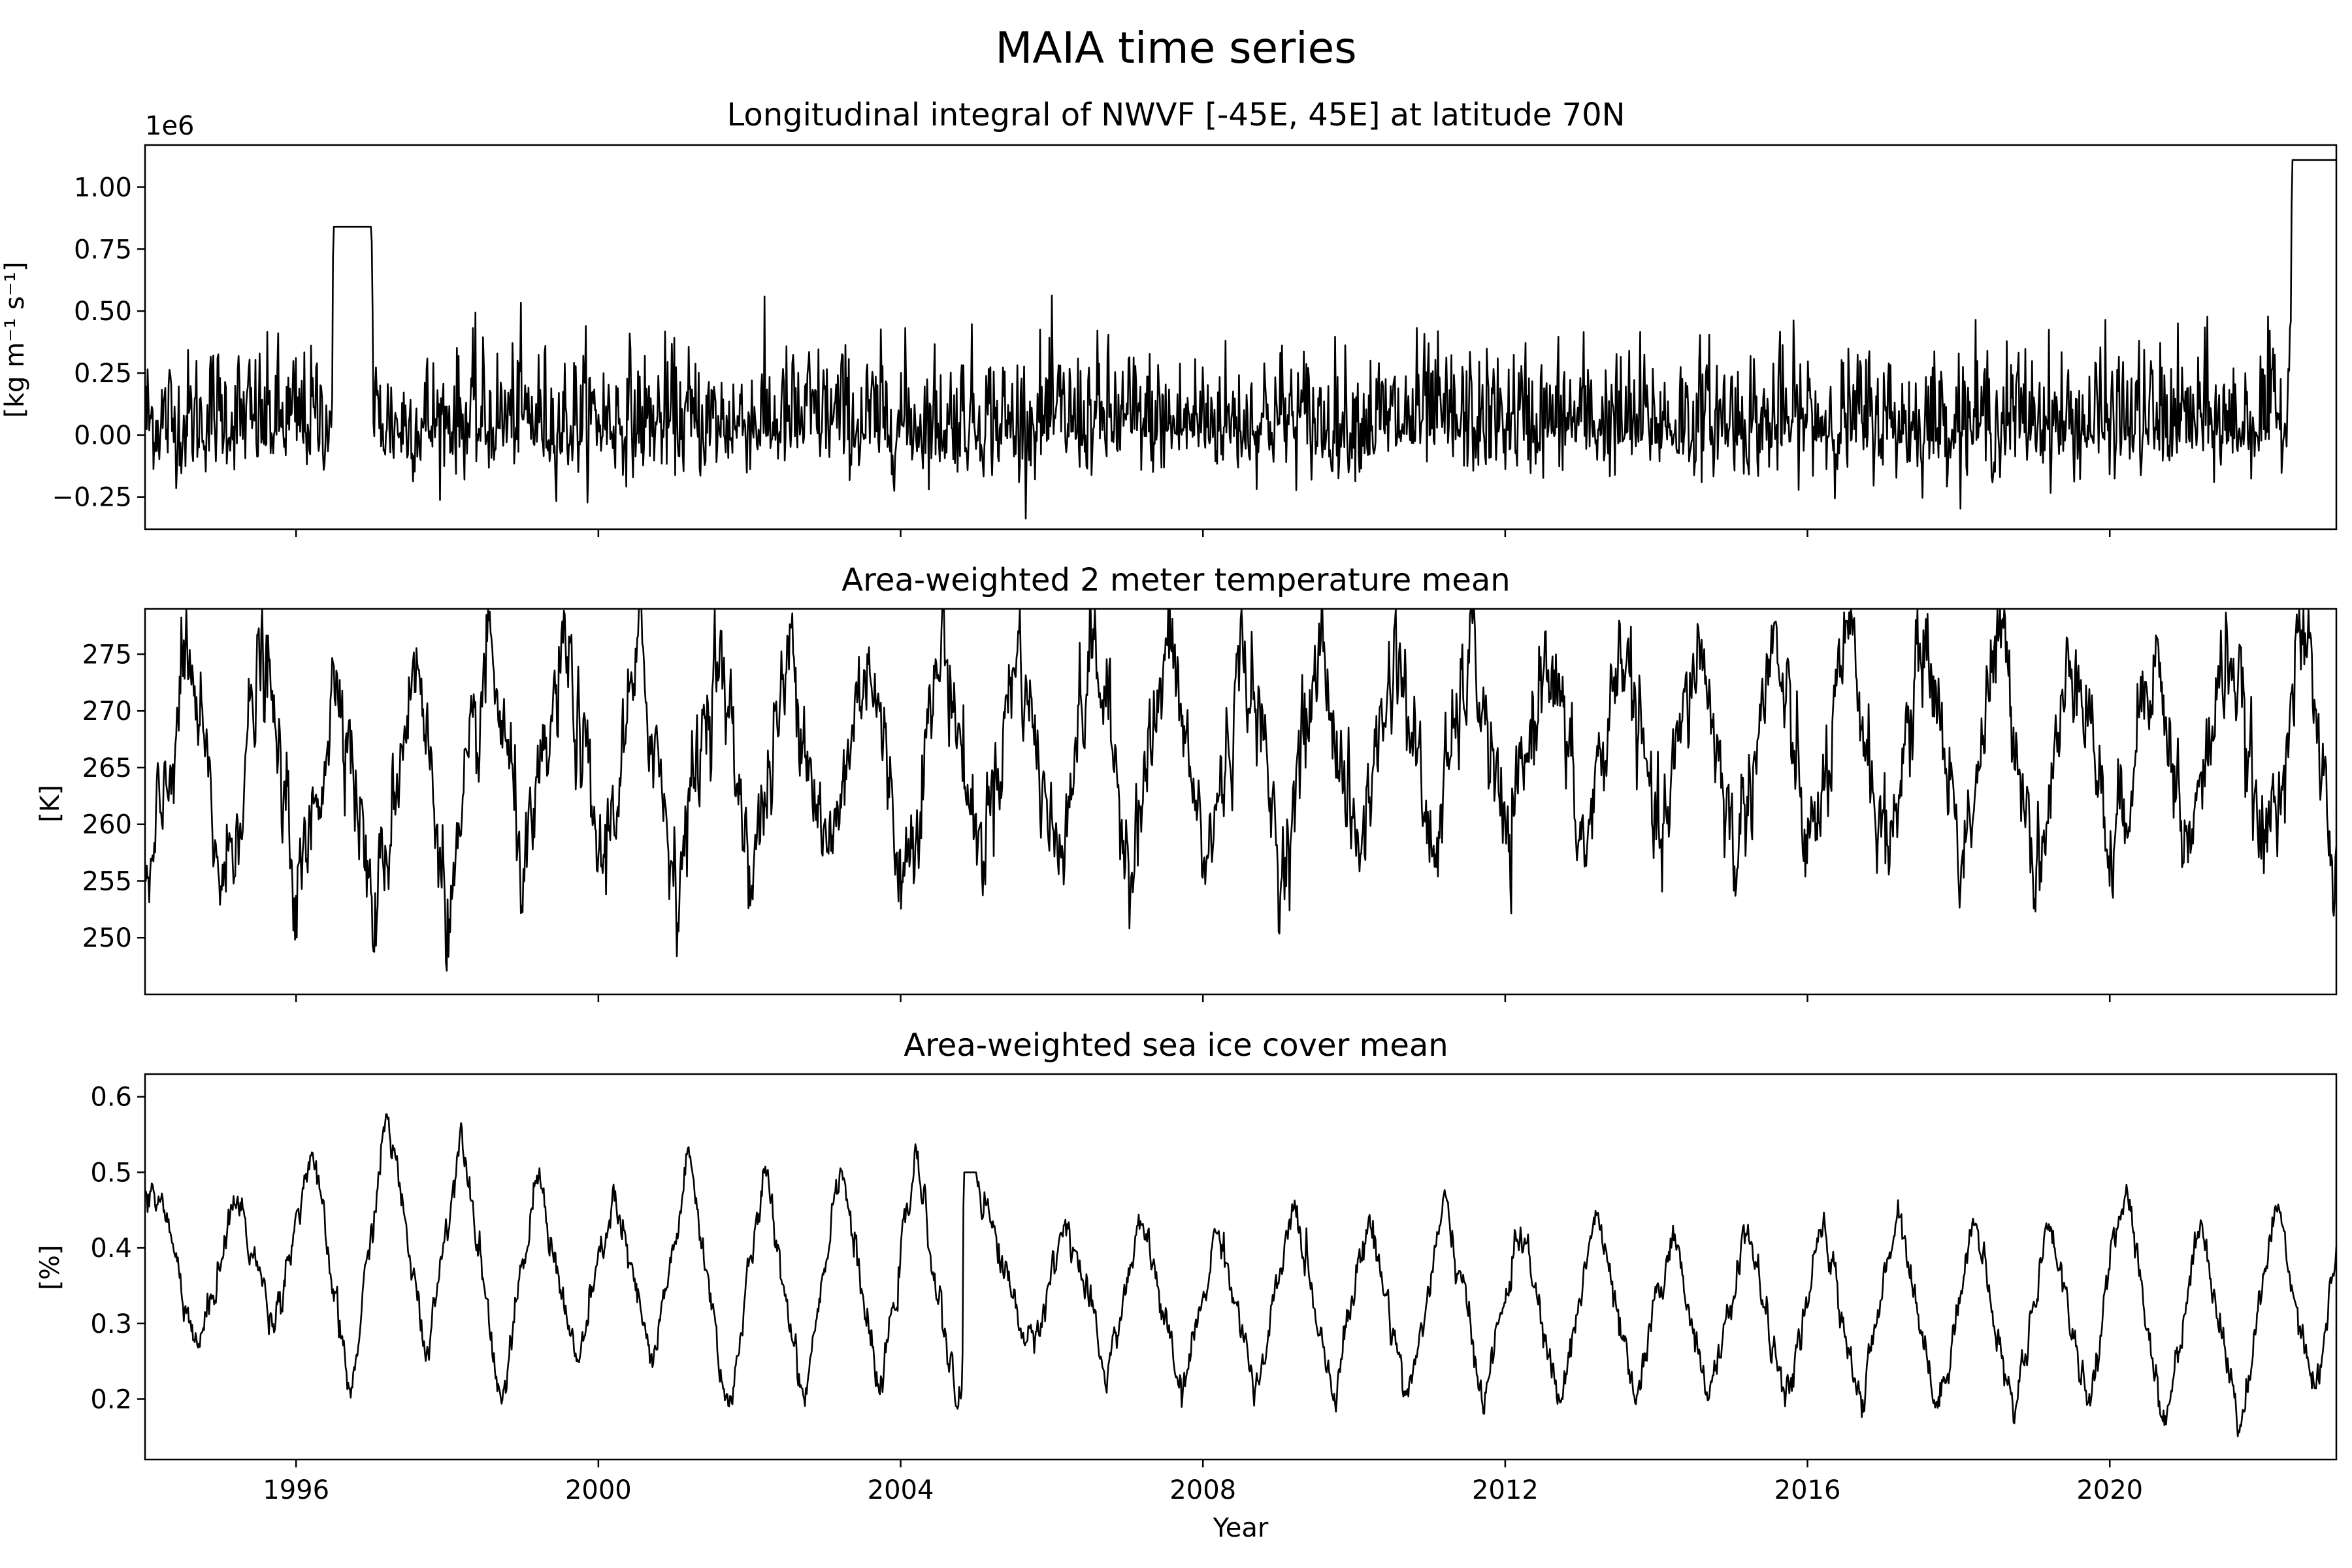 The width and height of the screenshot is (2352, 1568). I want to click on y-tick-label: 0.4, so click(111, 1248).